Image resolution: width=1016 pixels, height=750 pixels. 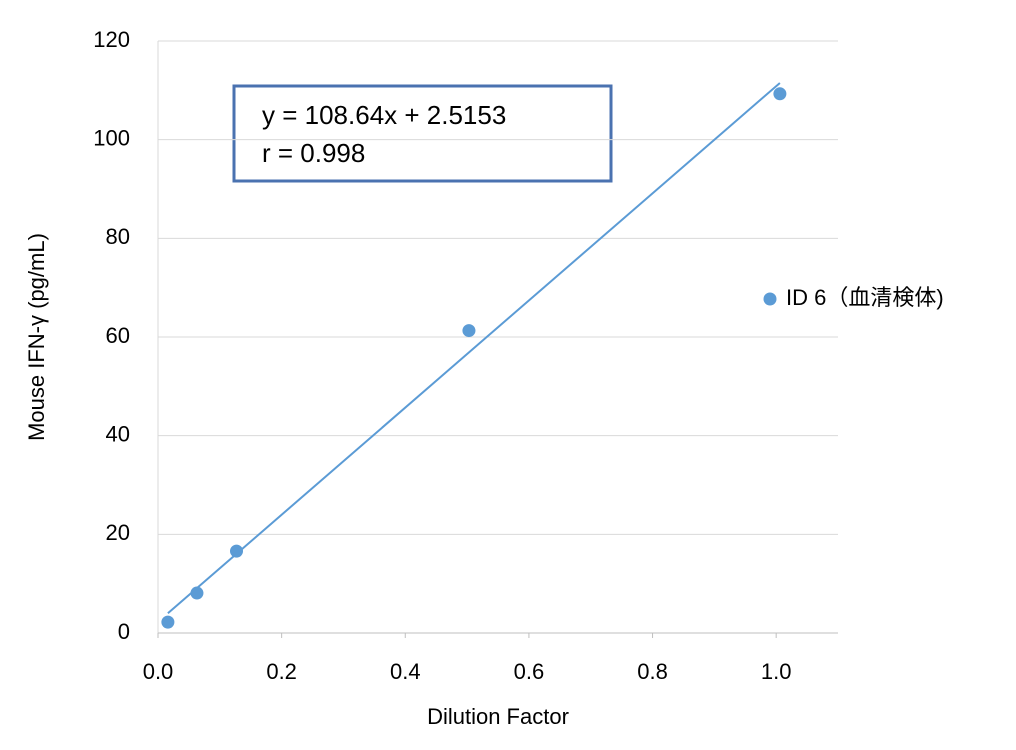 What do you see at coordinates (529, 671) in the screenshot?
I see `x-tick-label: 0.6` at bounding box center [529, 671].